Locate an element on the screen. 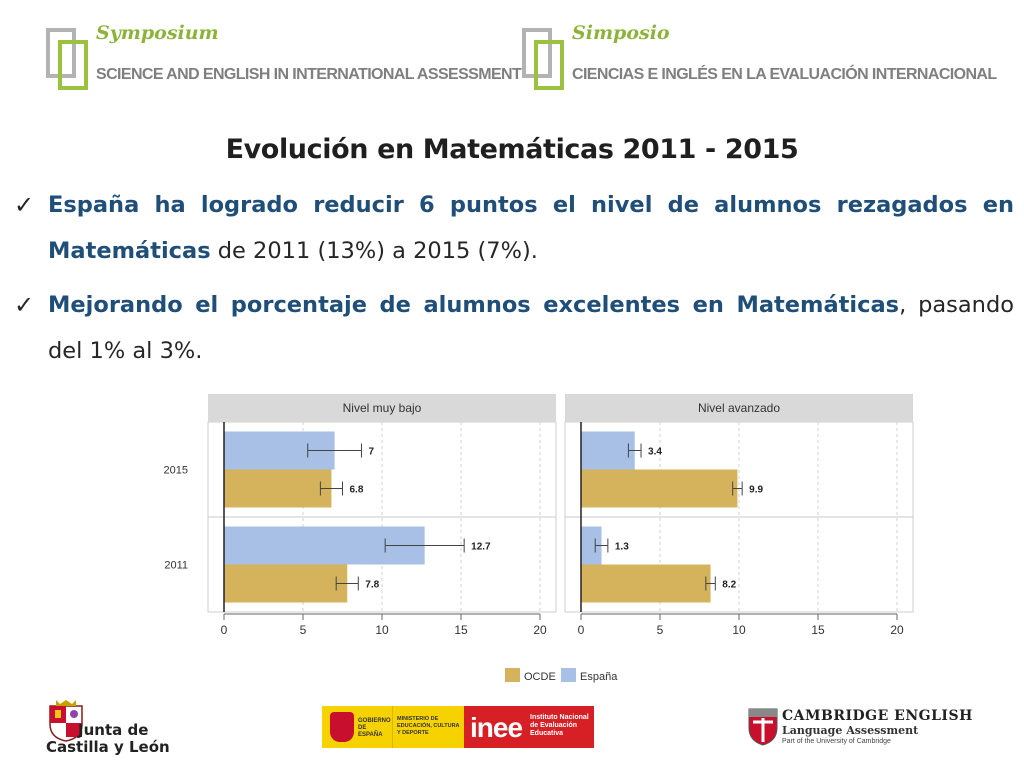 The height and width of the screenshot is (768, 1024). category-label-2015: 2015 is located at coordinates (176, 471).